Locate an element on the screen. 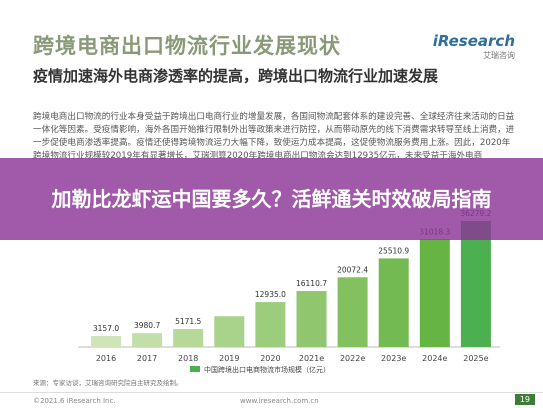 The image size is (543, 408). source: 来源：专家访谈，艾瑞咨询研究院自主研究及绘制。 is located at coordinates (108, 383).